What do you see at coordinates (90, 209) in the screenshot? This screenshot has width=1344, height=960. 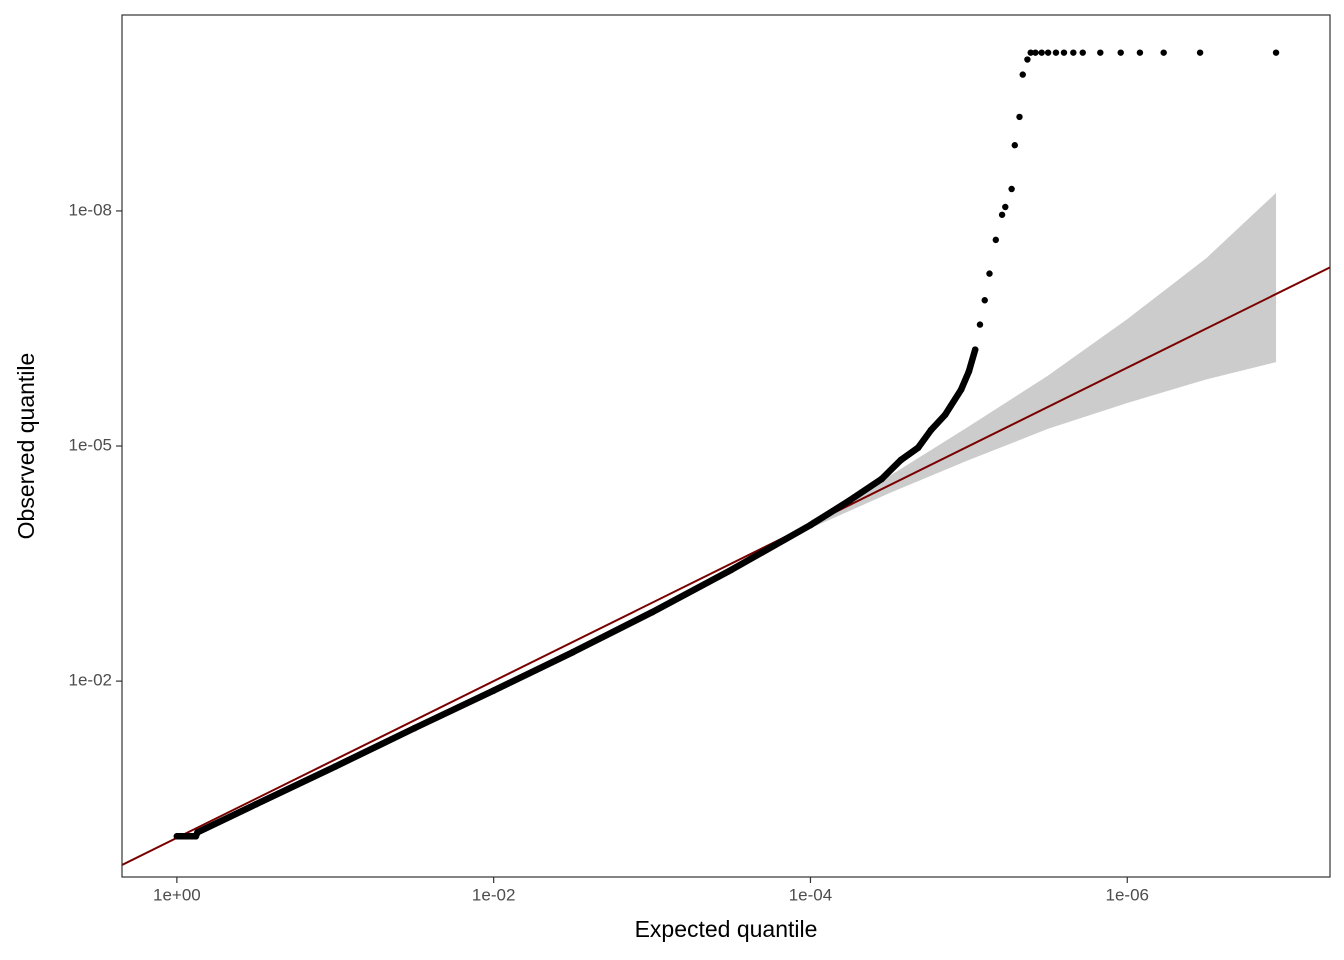 I see `y-tick-label: 1e-08` at bounding box center [90, 209].